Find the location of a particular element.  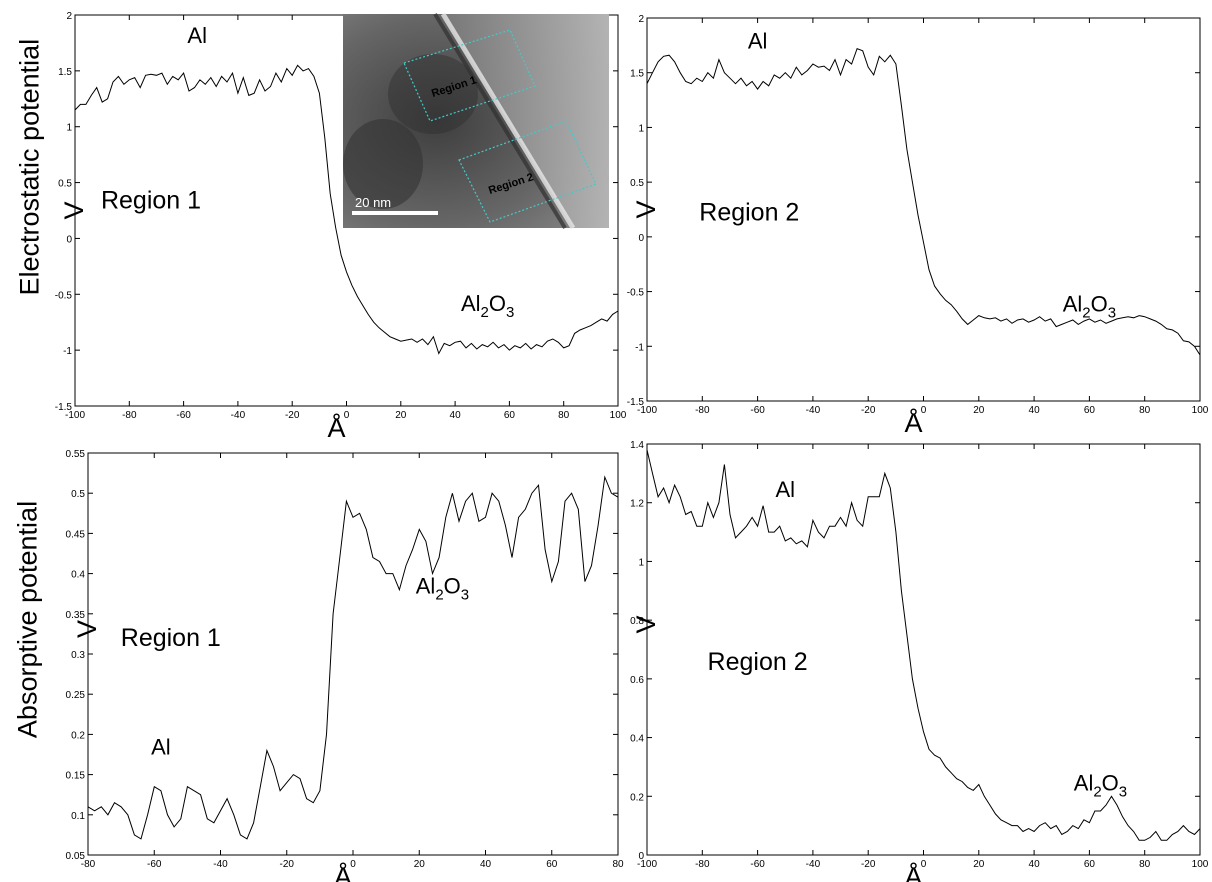

y-tick-label: 1.4 is located at coordinates (637, 445).